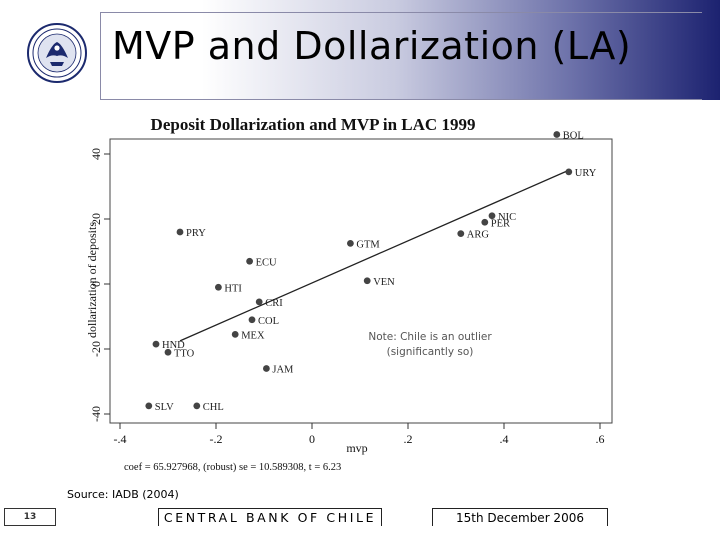 The height and width of the screenshot is (540, 720). Describe the element at coordinates (253, 335) in the screenshot. I see `data-point-label: MEX` at that location.